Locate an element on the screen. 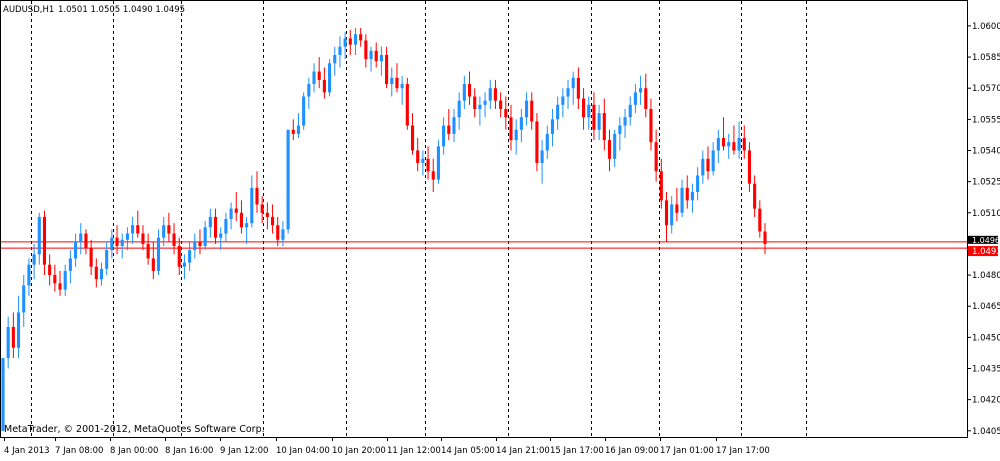 This screenshot has height=461, width=1000. bid-price-box is located at coordinates (983, 251).